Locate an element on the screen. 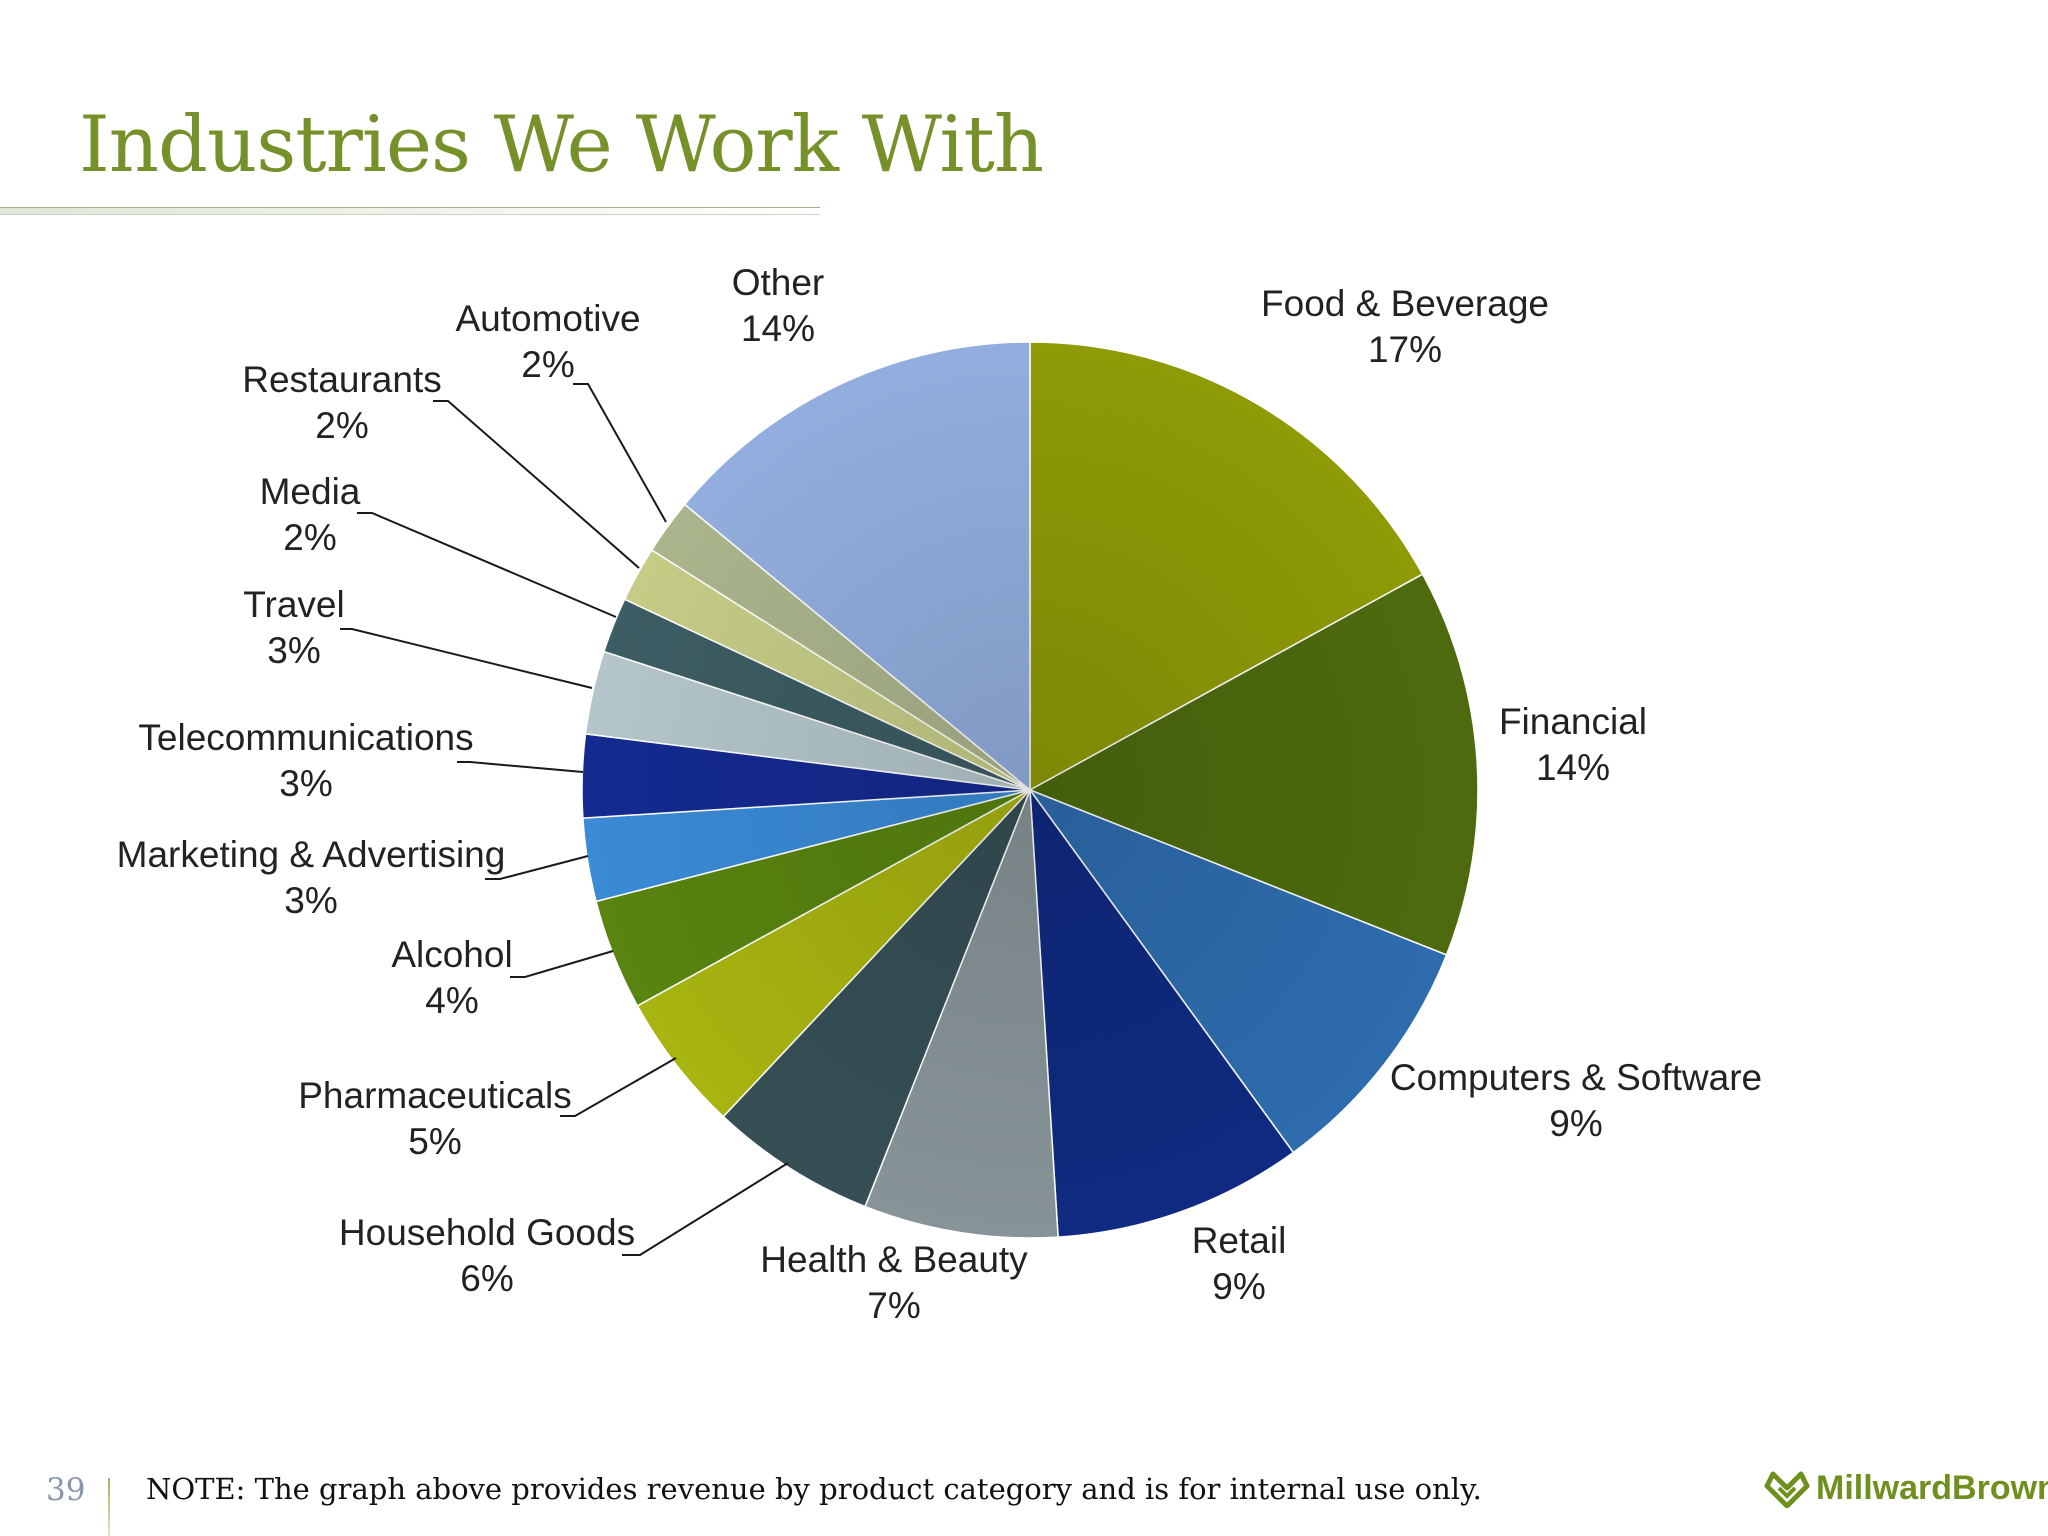 The image size is (2048, 1536). slice-label: Automotive is located at coordinates (547, 318).